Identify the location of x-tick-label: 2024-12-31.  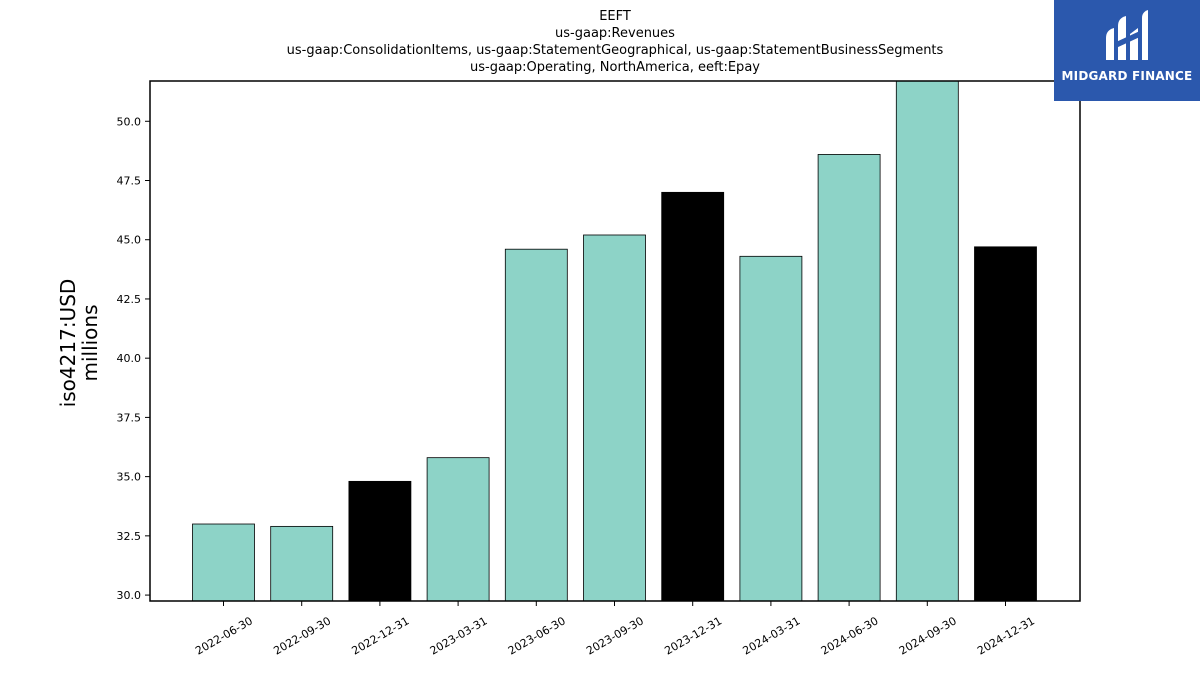
(1006, 635).